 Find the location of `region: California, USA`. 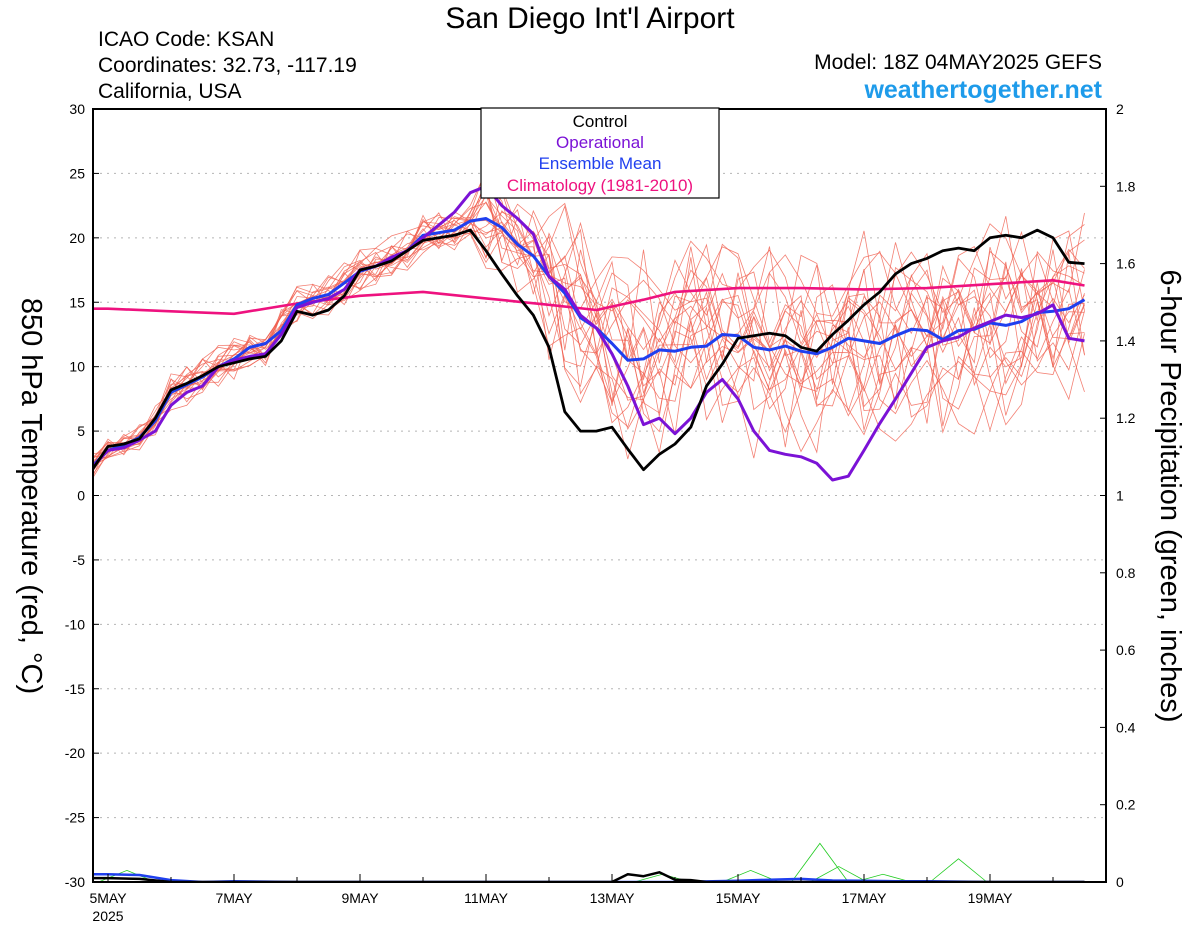

region: California, USA is located at coordinates (170, 91).